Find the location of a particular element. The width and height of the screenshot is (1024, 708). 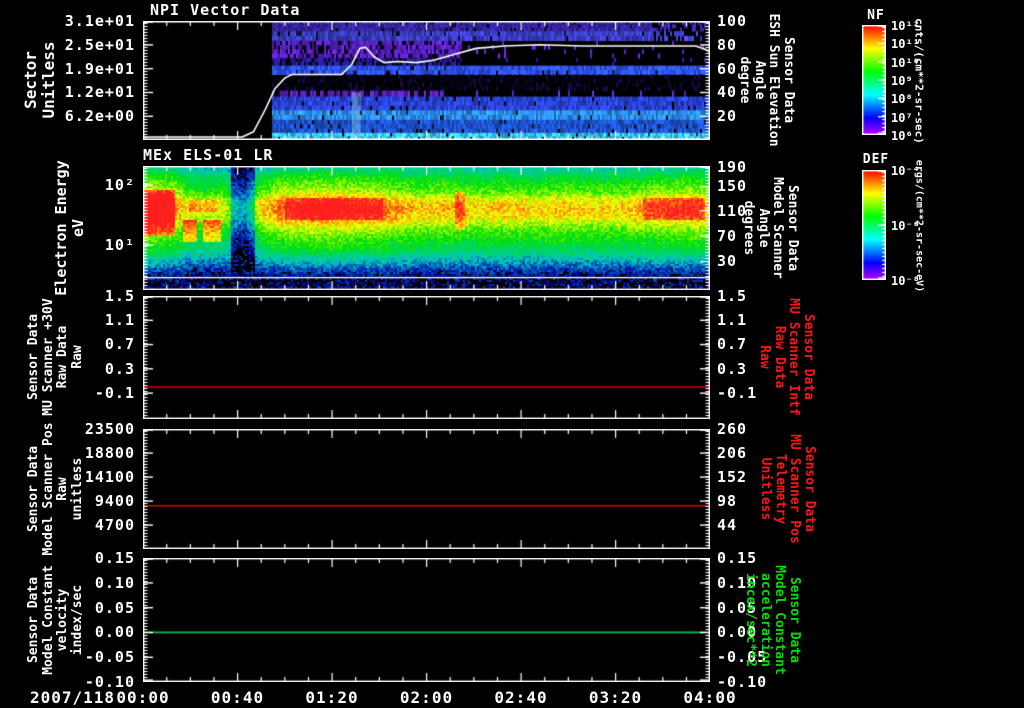

panel2-ytick-right-0: 190 is located at coordinates (732, 167).